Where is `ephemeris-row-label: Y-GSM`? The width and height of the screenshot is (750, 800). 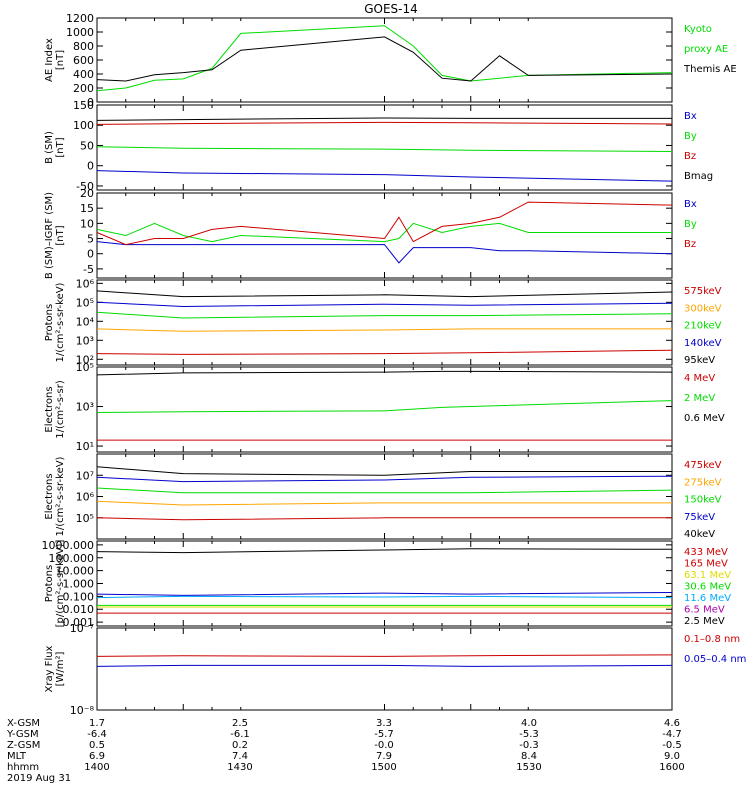
ephemeris-row-label: Y-GSM is located at coordinates (22, 734).